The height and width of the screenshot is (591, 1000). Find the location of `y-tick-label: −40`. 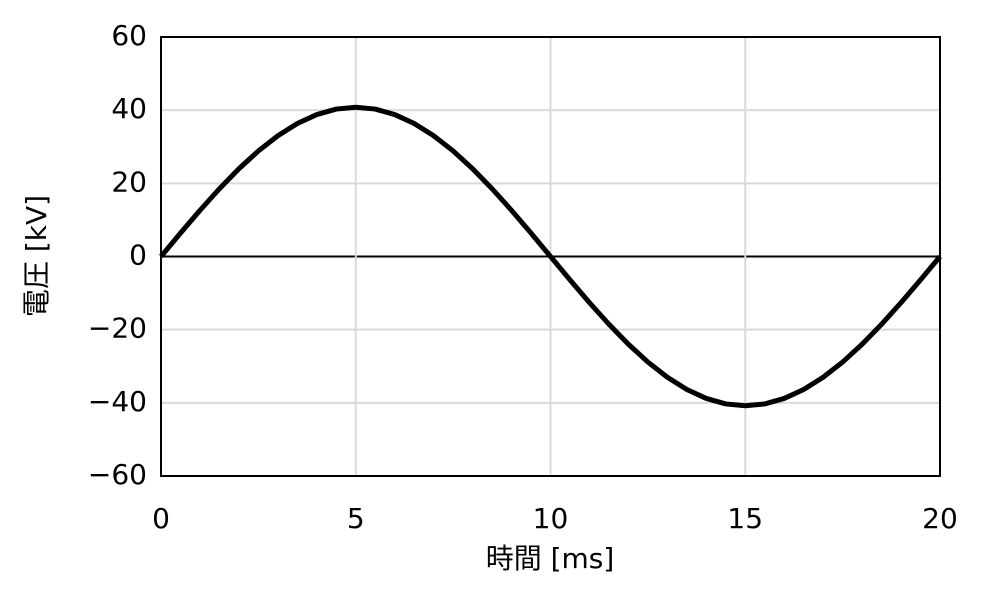

y-tick-label: −40 is located at coordinates (117, 401).